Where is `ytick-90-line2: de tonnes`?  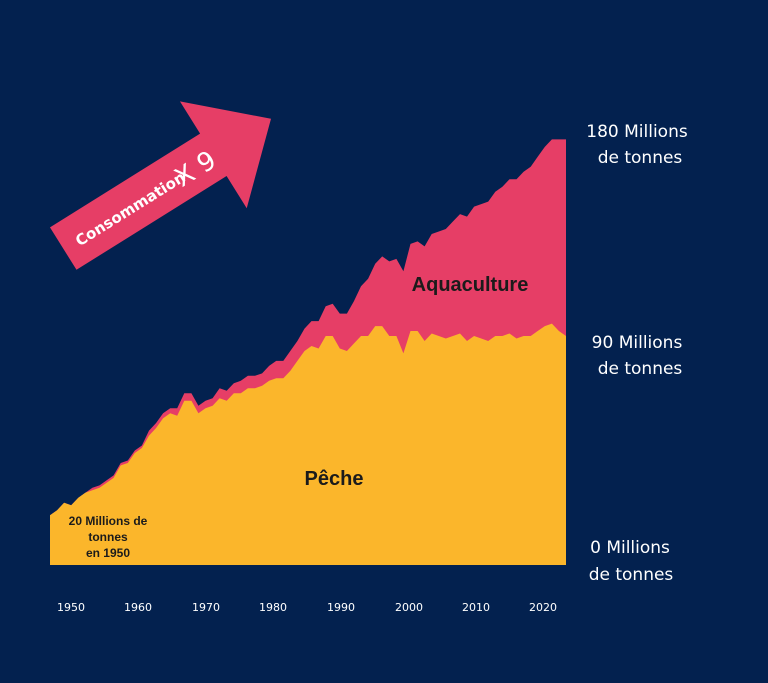
ytick-90-line2: de tonnes is located at coordinates (640, 369).